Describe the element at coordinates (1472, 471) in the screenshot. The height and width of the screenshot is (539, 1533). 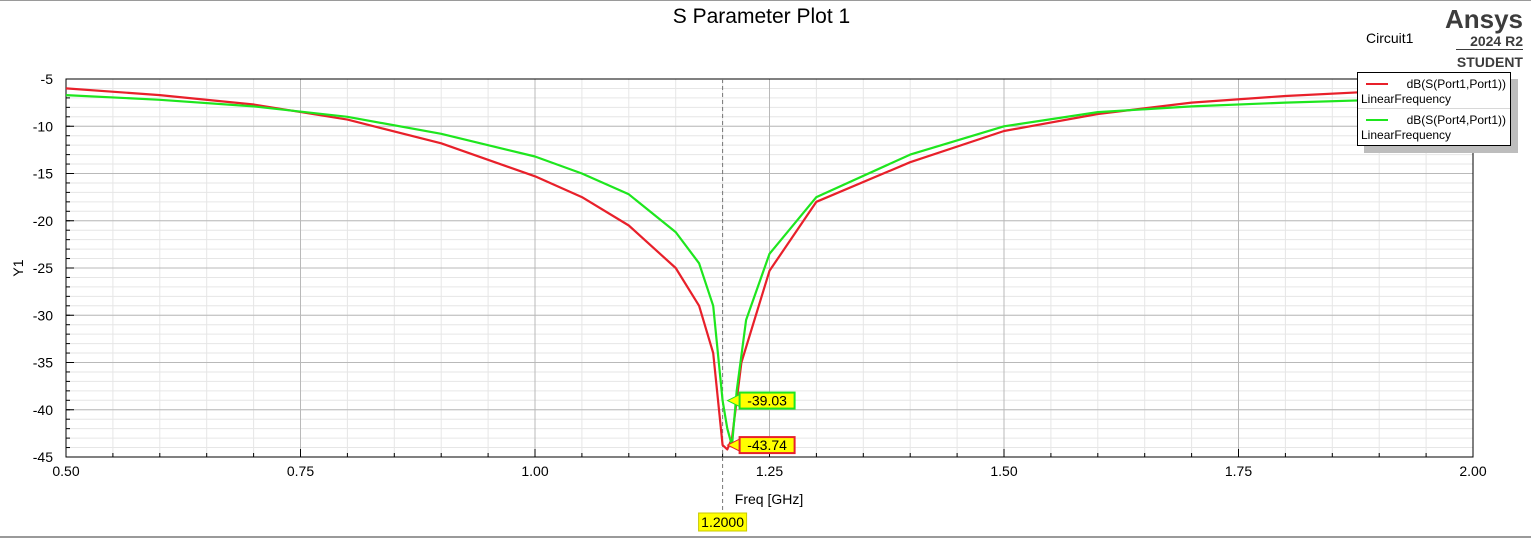
I see `x-tick-label: 2.00` at that location.